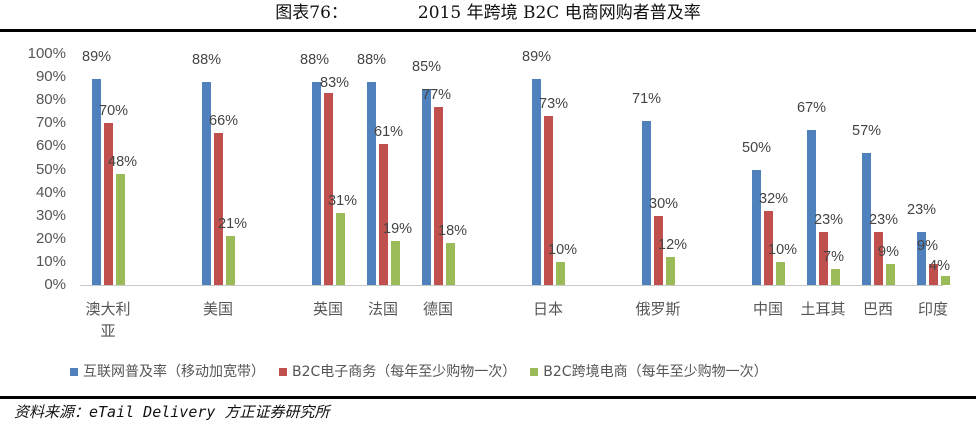 The height and width of the screenshot is (426, 976). I want to click on data-label: 31%, so click(343, 201).